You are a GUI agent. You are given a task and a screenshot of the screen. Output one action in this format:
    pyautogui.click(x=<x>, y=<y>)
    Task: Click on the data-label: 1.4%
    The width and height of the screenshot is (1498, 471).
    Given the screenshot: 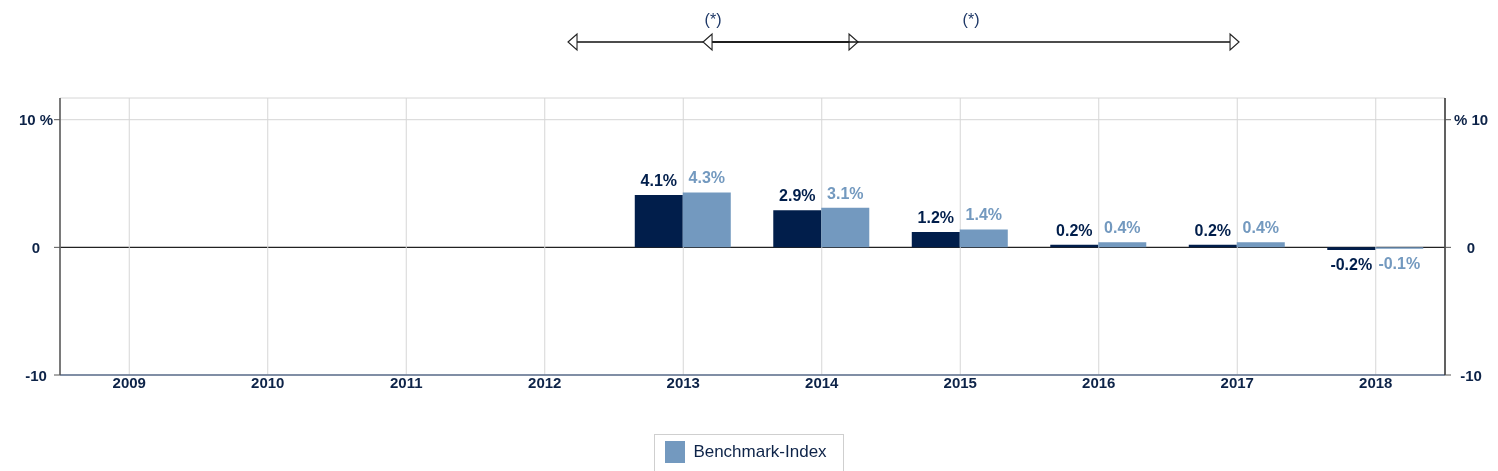 What is the action you would take?
    pyautogui.click(x=984, y=215)
    